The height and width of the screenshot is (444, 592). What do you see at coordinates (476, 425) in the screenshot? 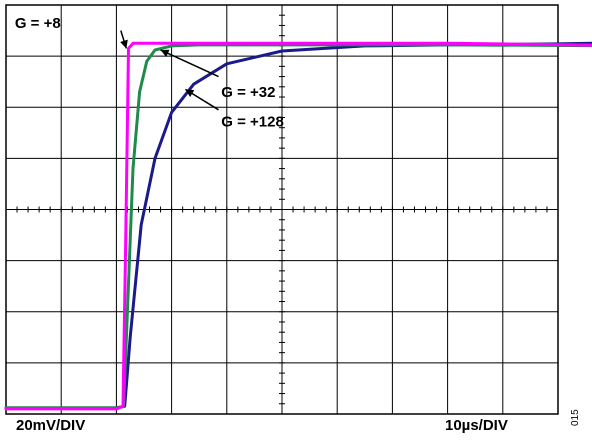
I see `x-scale-label: 10µs/DIV` at bounding box center [476, 425].